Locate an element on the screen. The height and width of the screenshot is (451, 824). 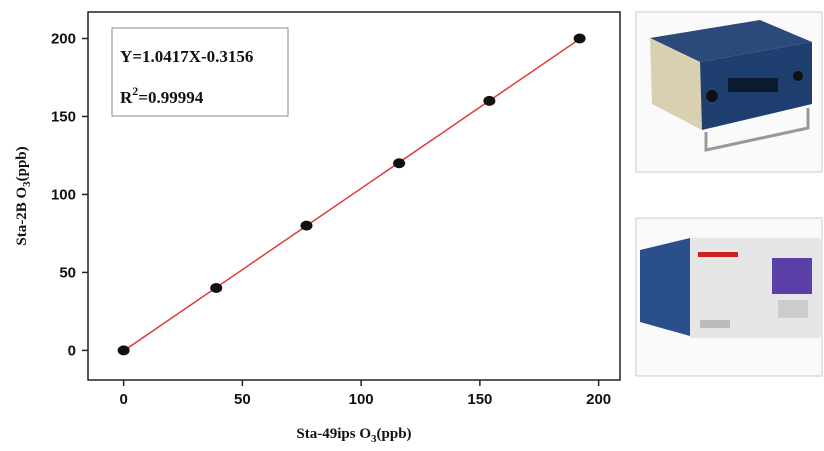
x-label-suffix: (ppb) is located at coordinates (394, 434).